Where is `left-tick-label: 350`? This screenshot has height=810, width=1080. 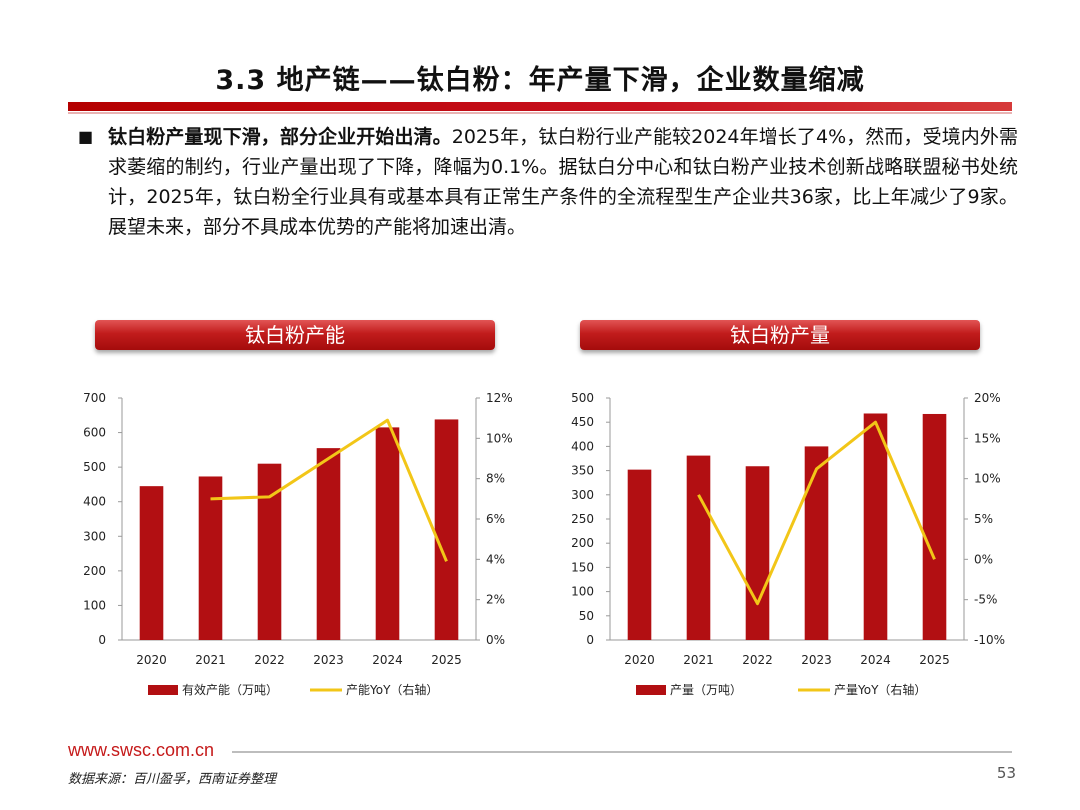 left-tick-label: 350 is located at coordinates (582, 471).